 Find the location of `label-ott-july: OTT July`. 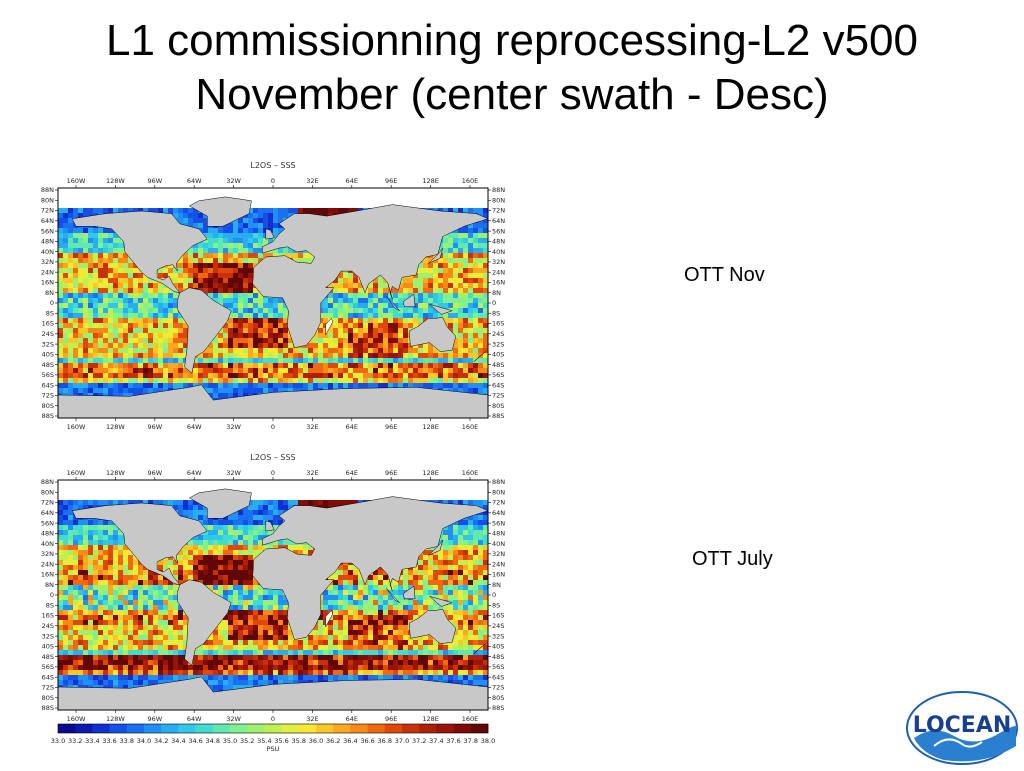

label-ott-july: OTT July is located at coordinates (732, 559).